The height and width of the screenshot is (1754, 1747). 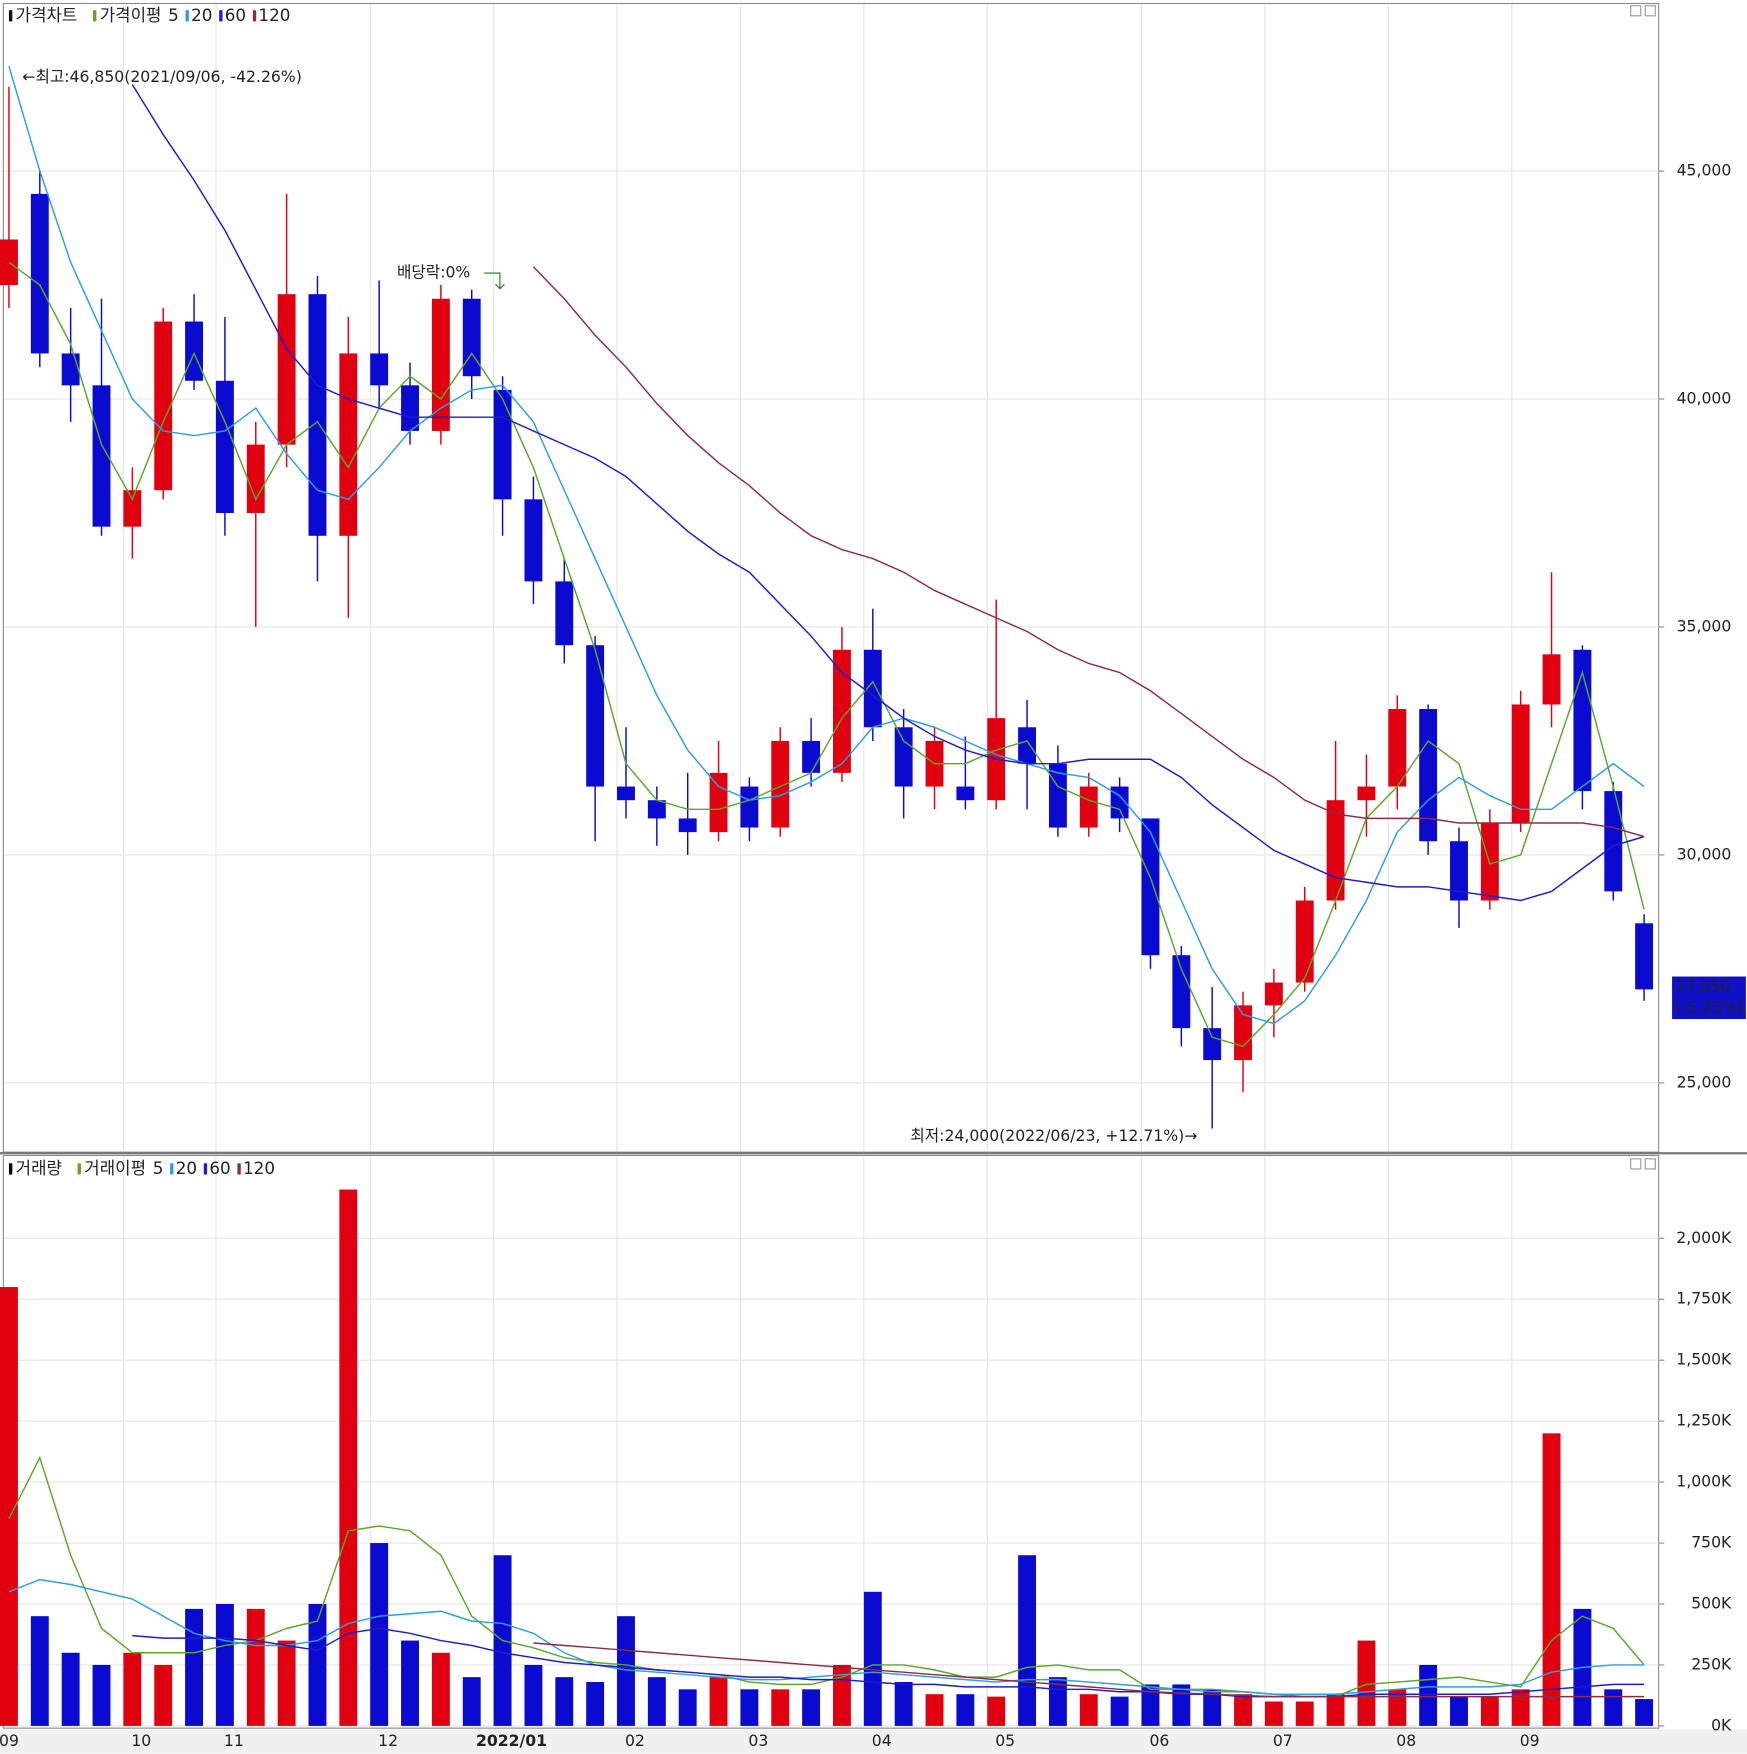 What do you see at coordinates (141, 1740) in the screenshot?
I see `x-tick-label: 10` at bounding box center [141, 1740].